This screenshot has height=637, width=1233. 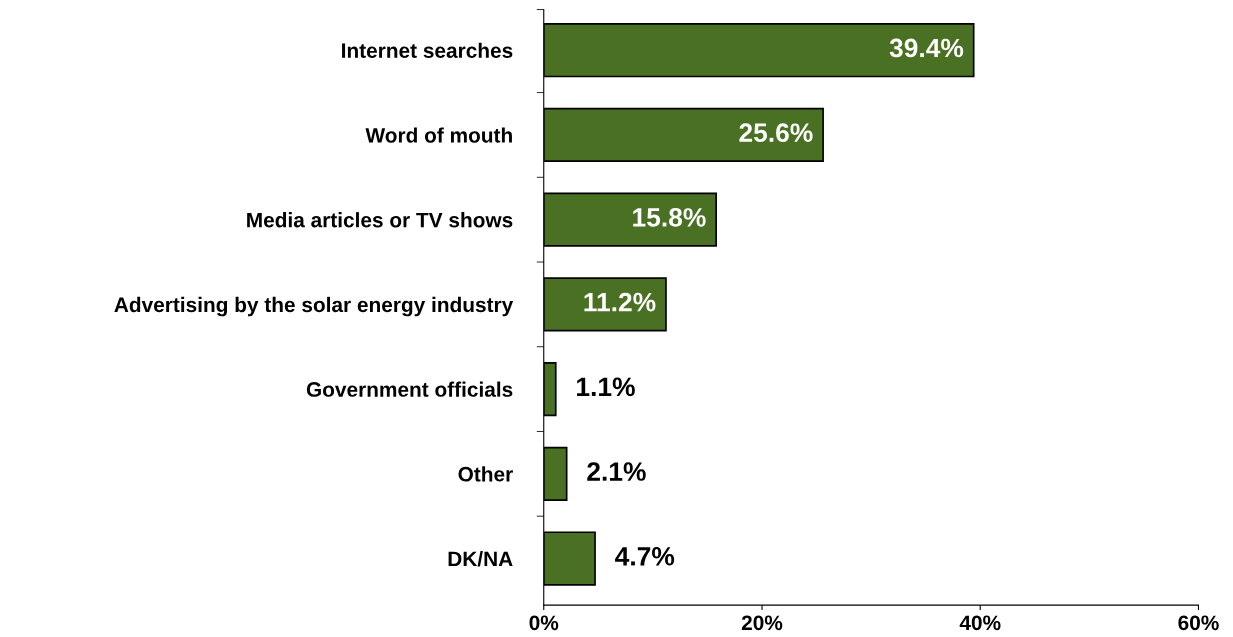 What do you see at coordinates (645, 556) in the screenshot?
I see `data-label: 4.7%` at bounding box center [645, 556].